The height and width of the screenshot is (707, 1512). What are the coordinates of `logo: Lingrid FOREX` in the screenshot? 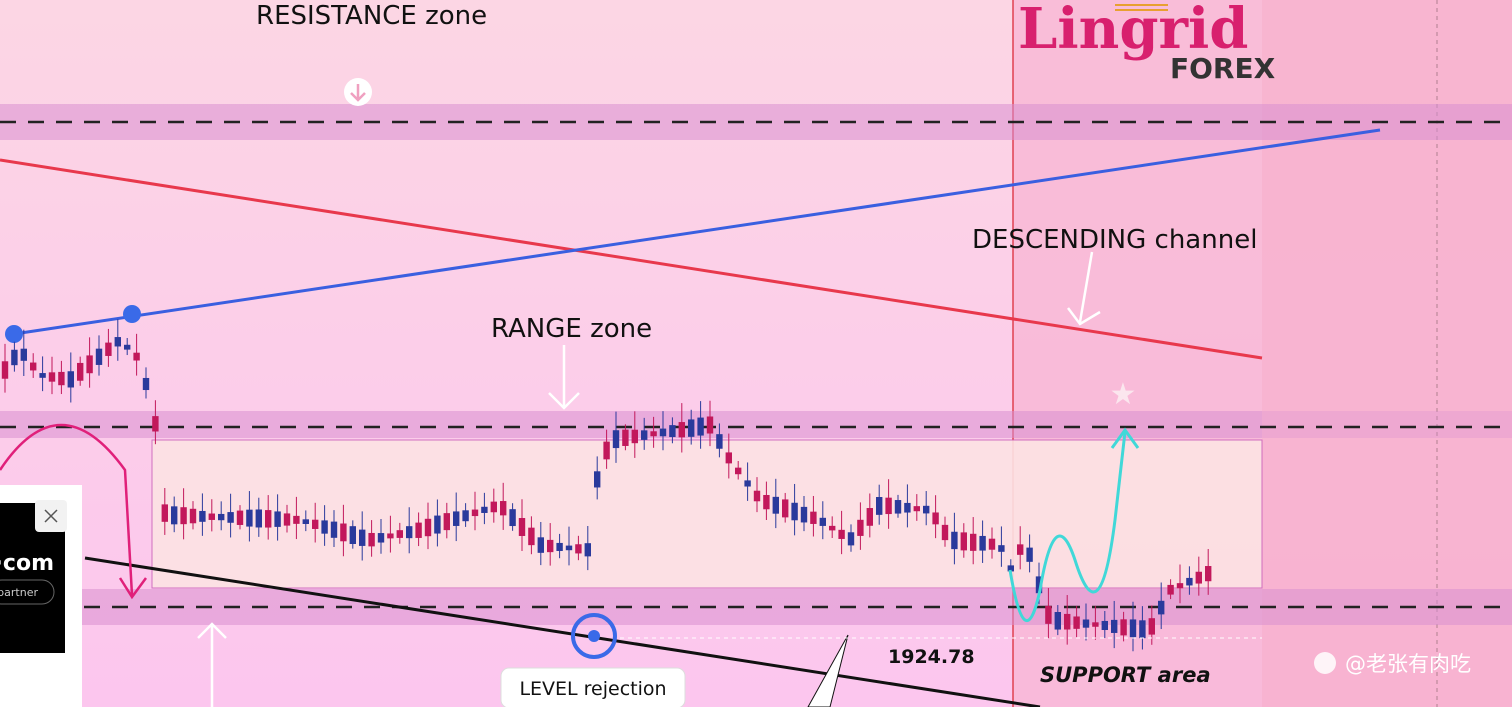 It's located at (1147, 42).